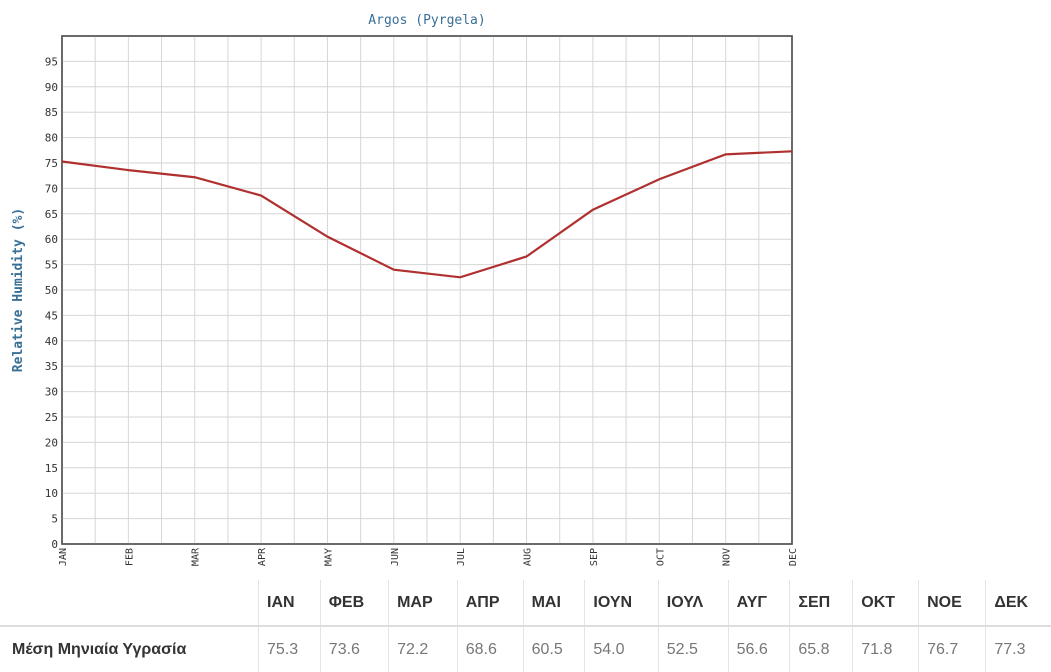  I want to click on table-cell-value: 71.8, so click(885, 649).